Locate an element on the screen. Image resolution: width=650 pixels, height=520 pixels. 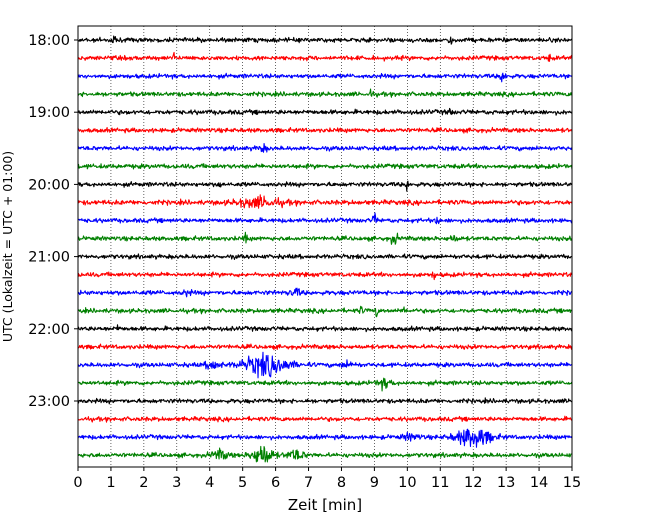
y-tick-label: 18:00 is located at coordinates (49, 41).